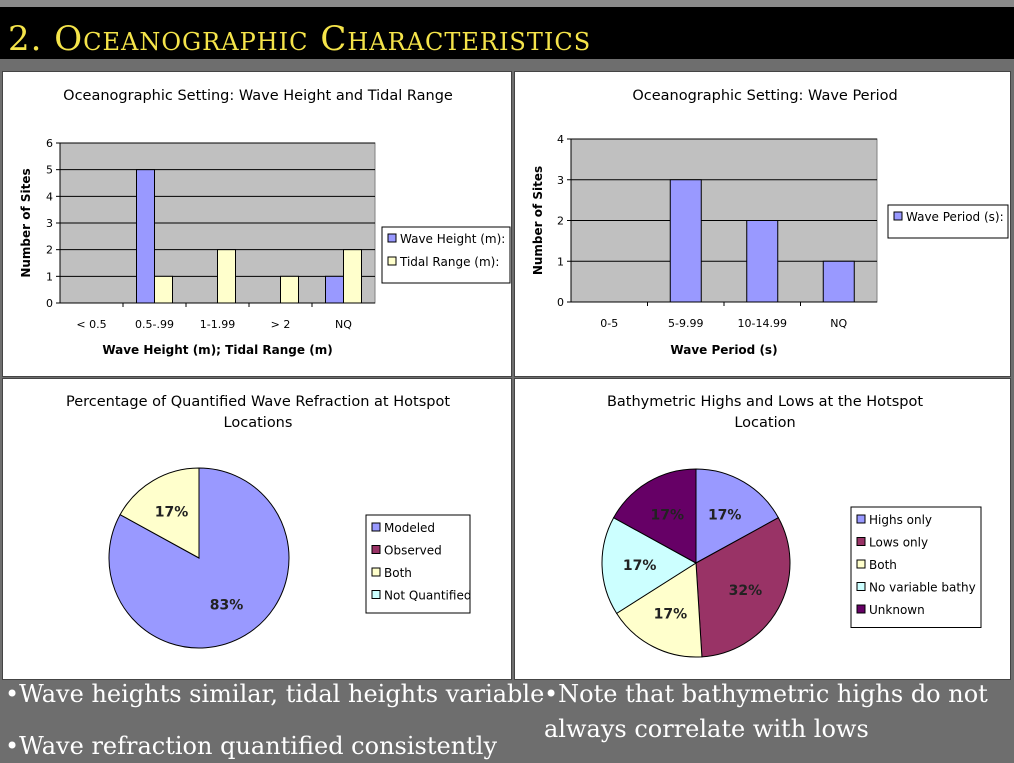 The width and height of the screenshot is (1014, 763). Describe the element at coordinates (897, 610) in the screenshot. I see `legend-label: Unknown` at that location.